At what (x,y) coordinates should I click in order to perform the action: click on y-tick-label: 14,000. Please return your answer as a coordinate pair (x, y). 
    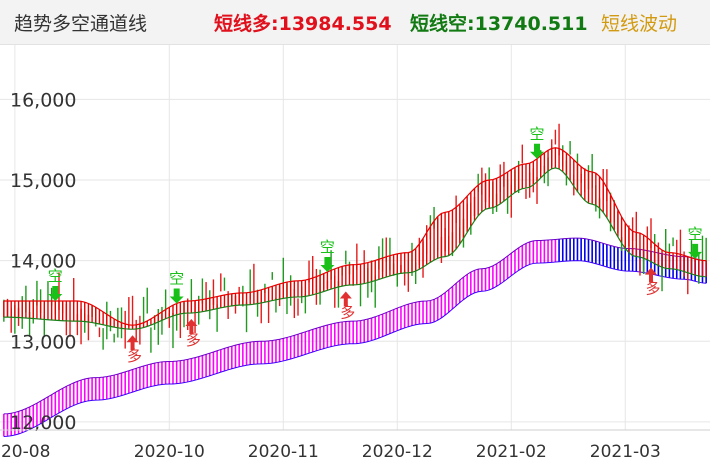
    Looking at the image, I should click on (43, 262).